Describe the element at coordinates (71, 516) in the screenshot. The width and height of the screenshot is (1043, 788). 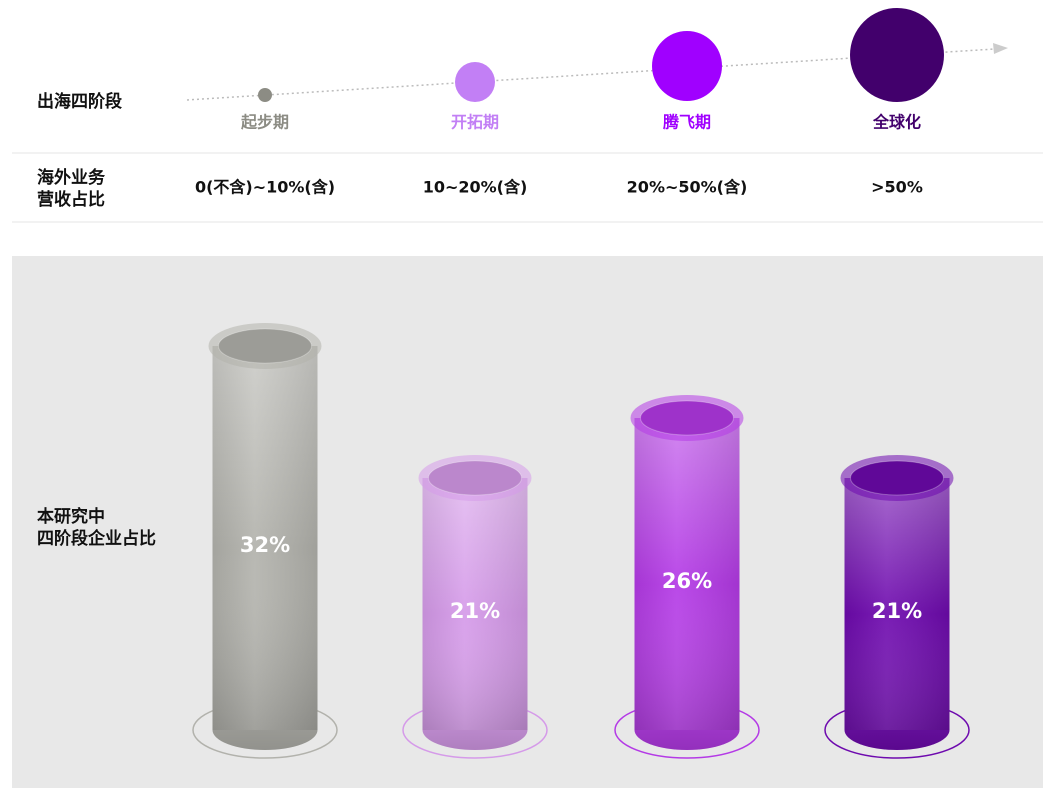
I see `y-label: 本研究中` at that location.